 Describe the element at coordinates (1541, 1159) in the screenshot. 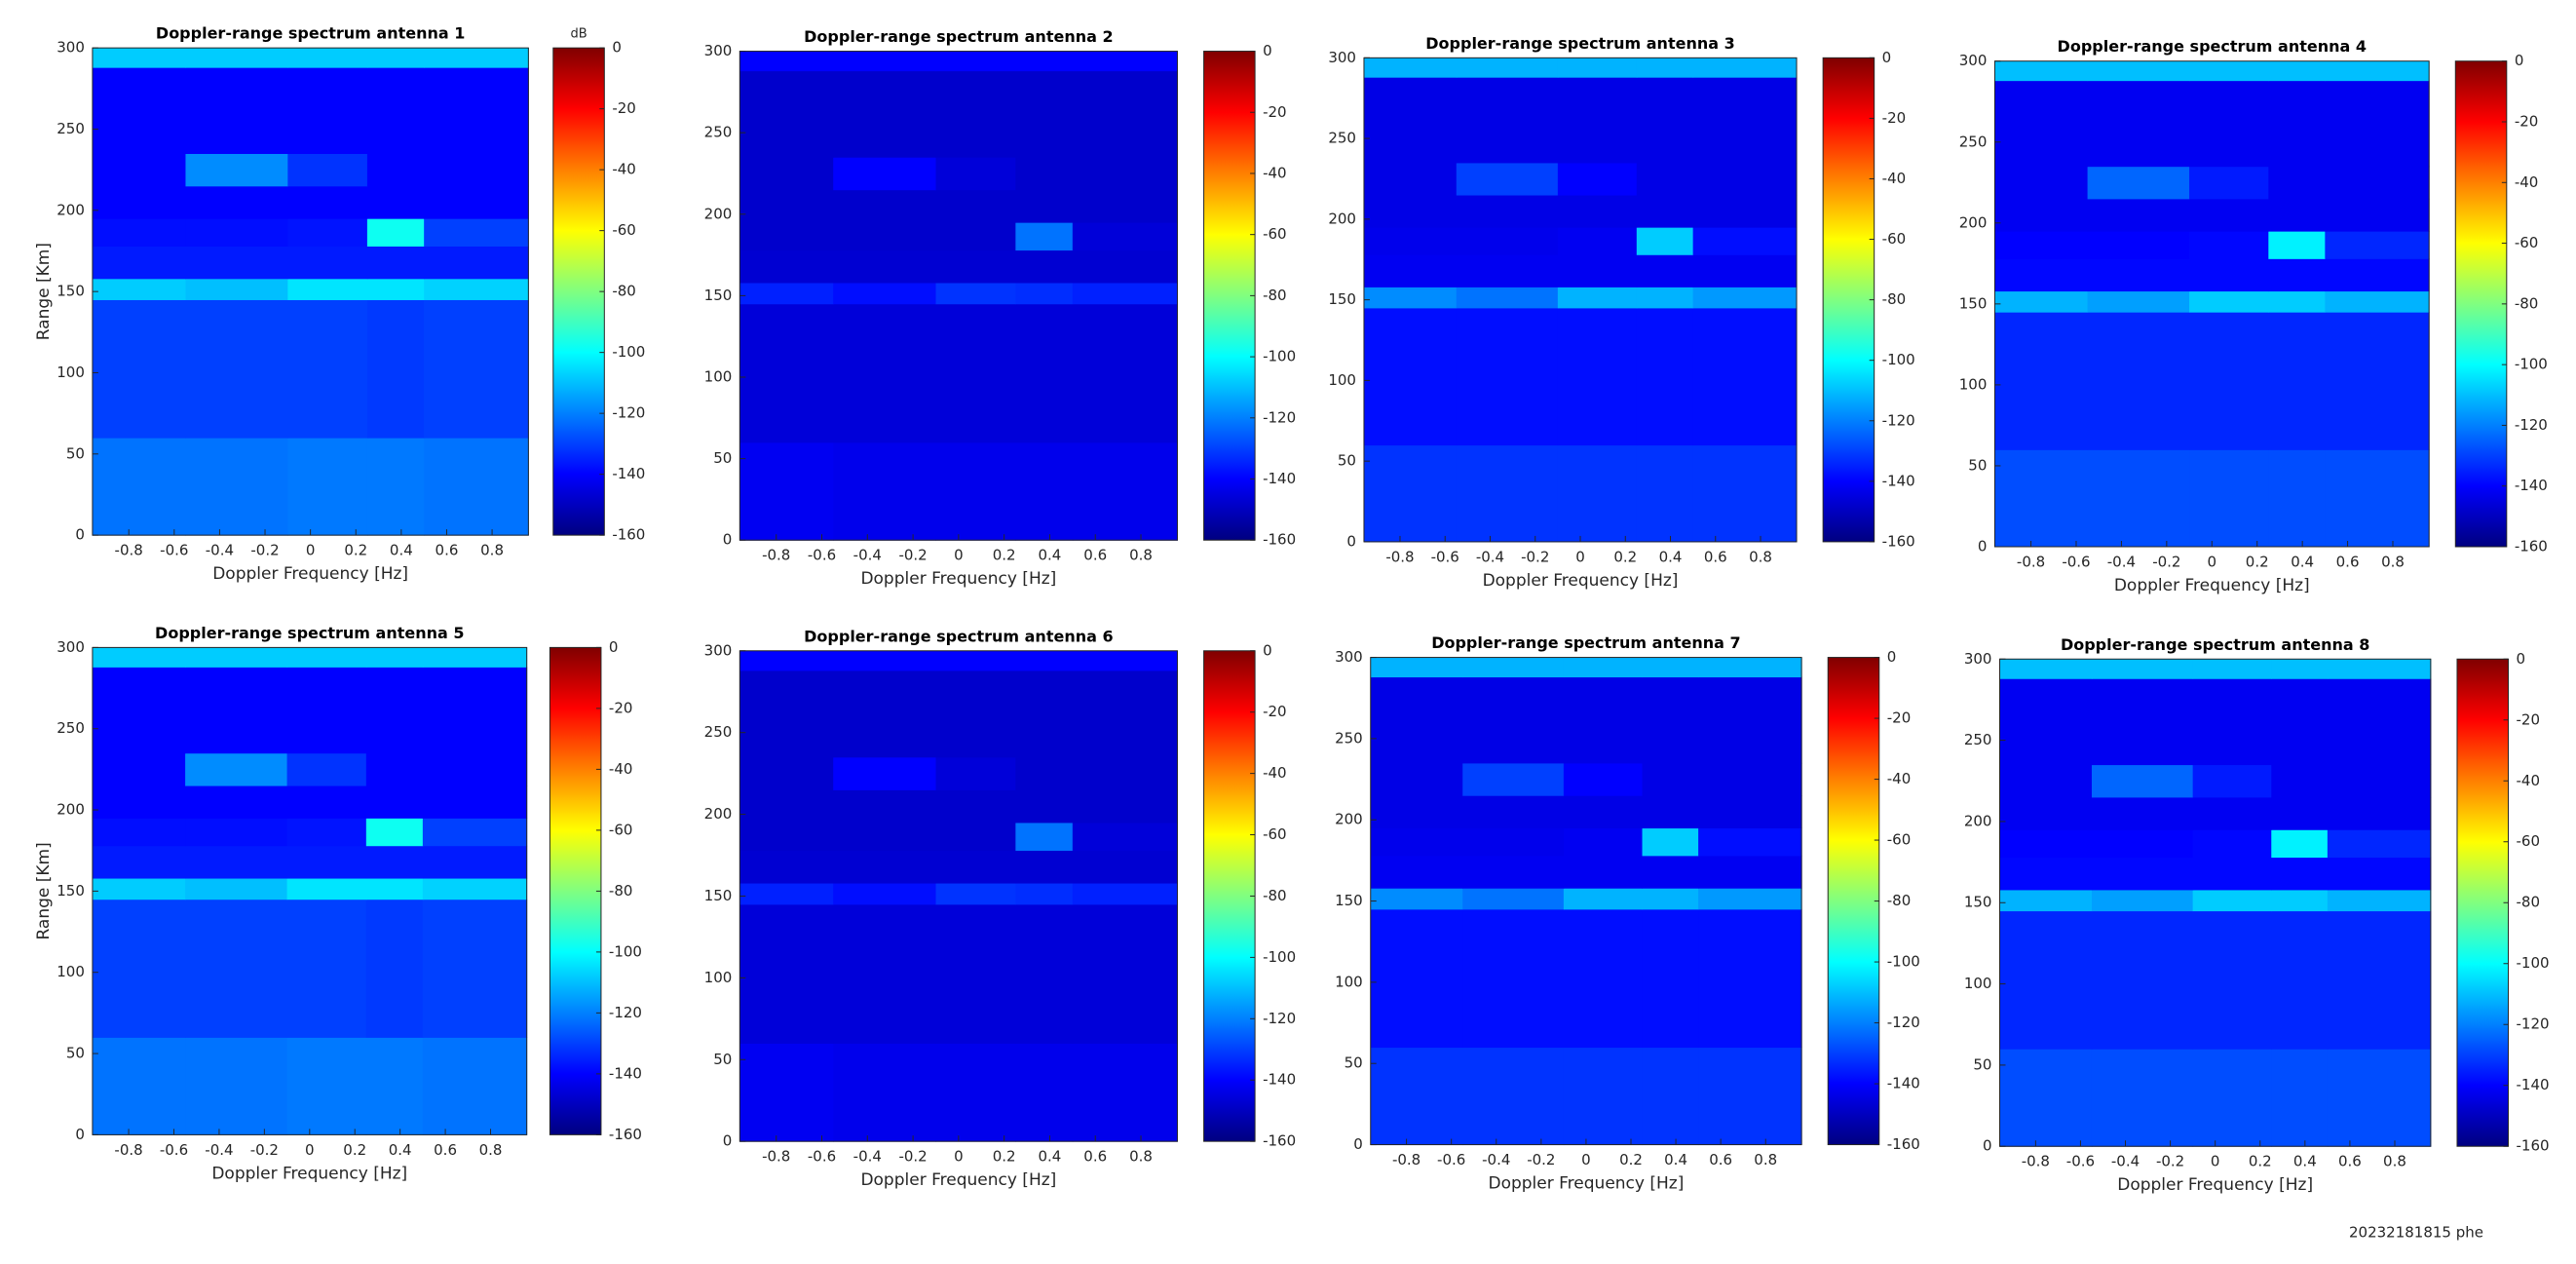

I see `x-tick-label: -0.2` at that location.